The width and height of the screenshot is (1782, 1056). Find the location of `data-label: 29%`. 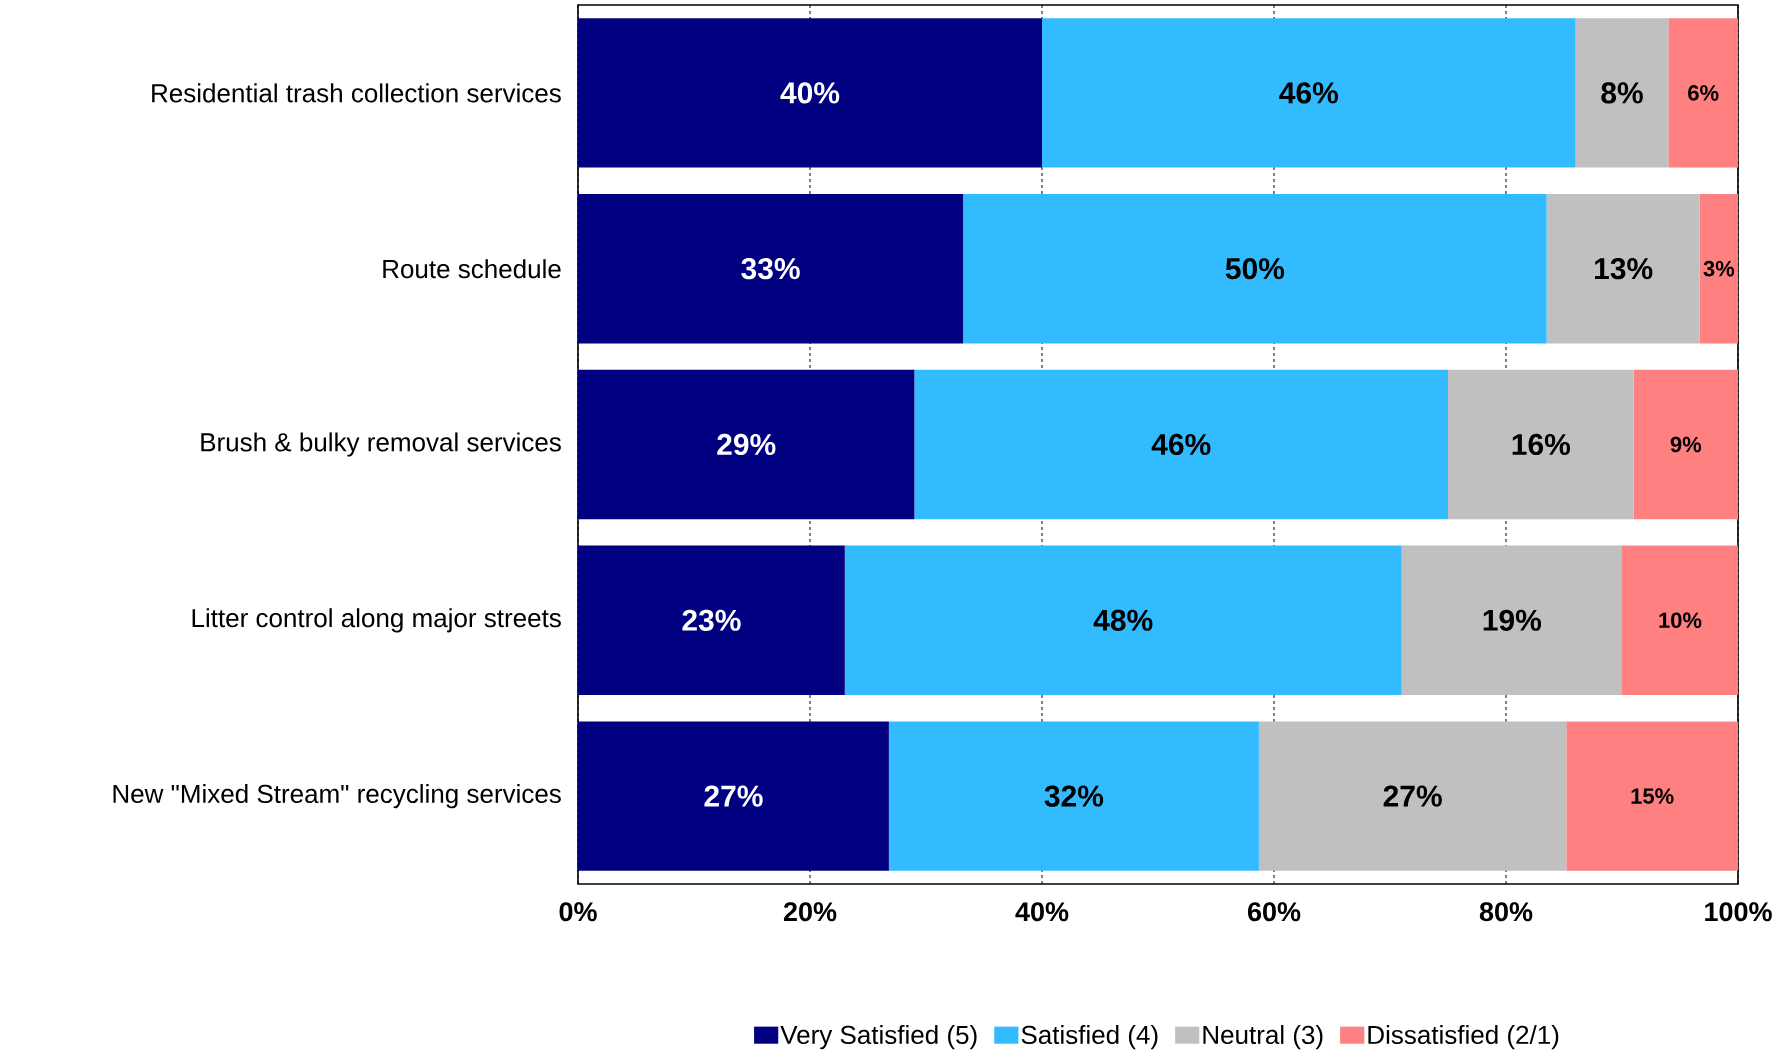

data-label: 29% is located at coordinates (746, 444).